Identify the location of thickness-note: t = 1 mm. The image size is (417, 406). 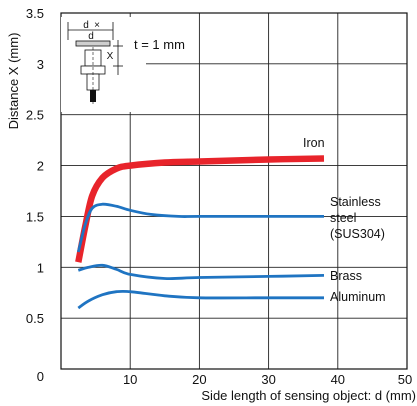
(159, 44).